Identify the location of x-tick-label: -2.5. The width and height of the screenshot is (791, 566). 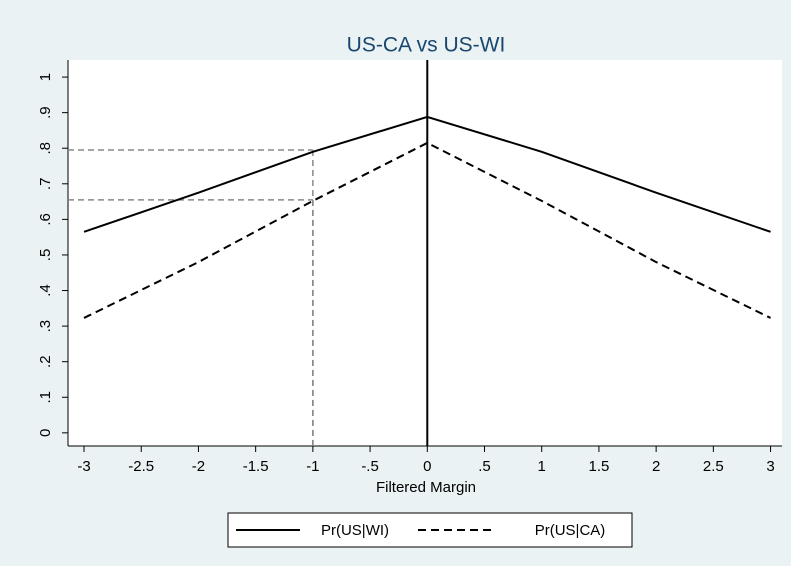
(141, 466).